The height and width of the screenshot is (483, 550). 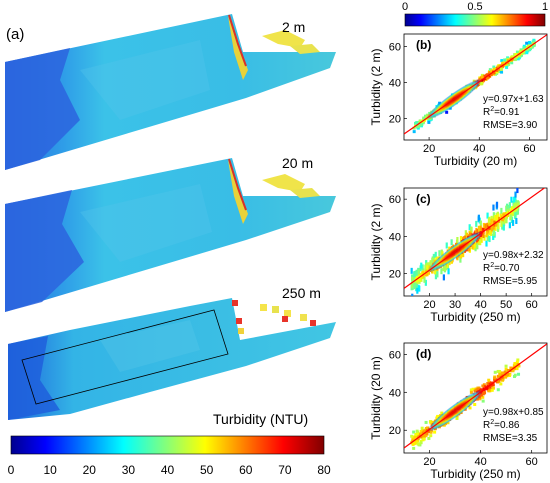 What do you see at coordinates (475, 474) in the screenshot?
I see `x-axis-label: Turbidity (250 m)` at bounding box center [475, 474].